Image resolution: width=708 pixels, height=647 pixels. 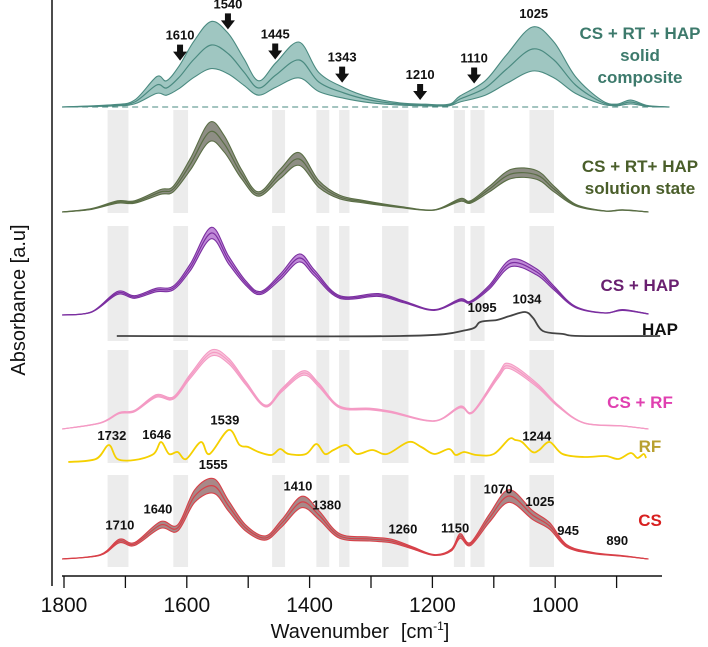 I want to click on x-axis-label: Wavenumber [cm-1], so click(x=360, y=631).